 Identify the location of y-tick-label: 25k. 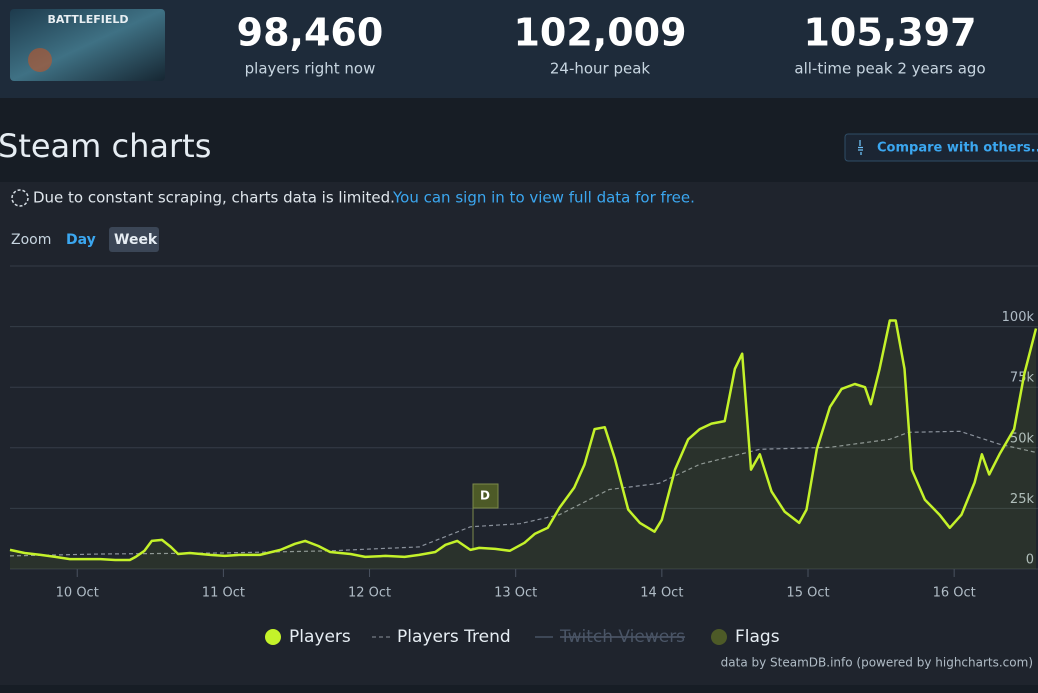
(1022, 499).